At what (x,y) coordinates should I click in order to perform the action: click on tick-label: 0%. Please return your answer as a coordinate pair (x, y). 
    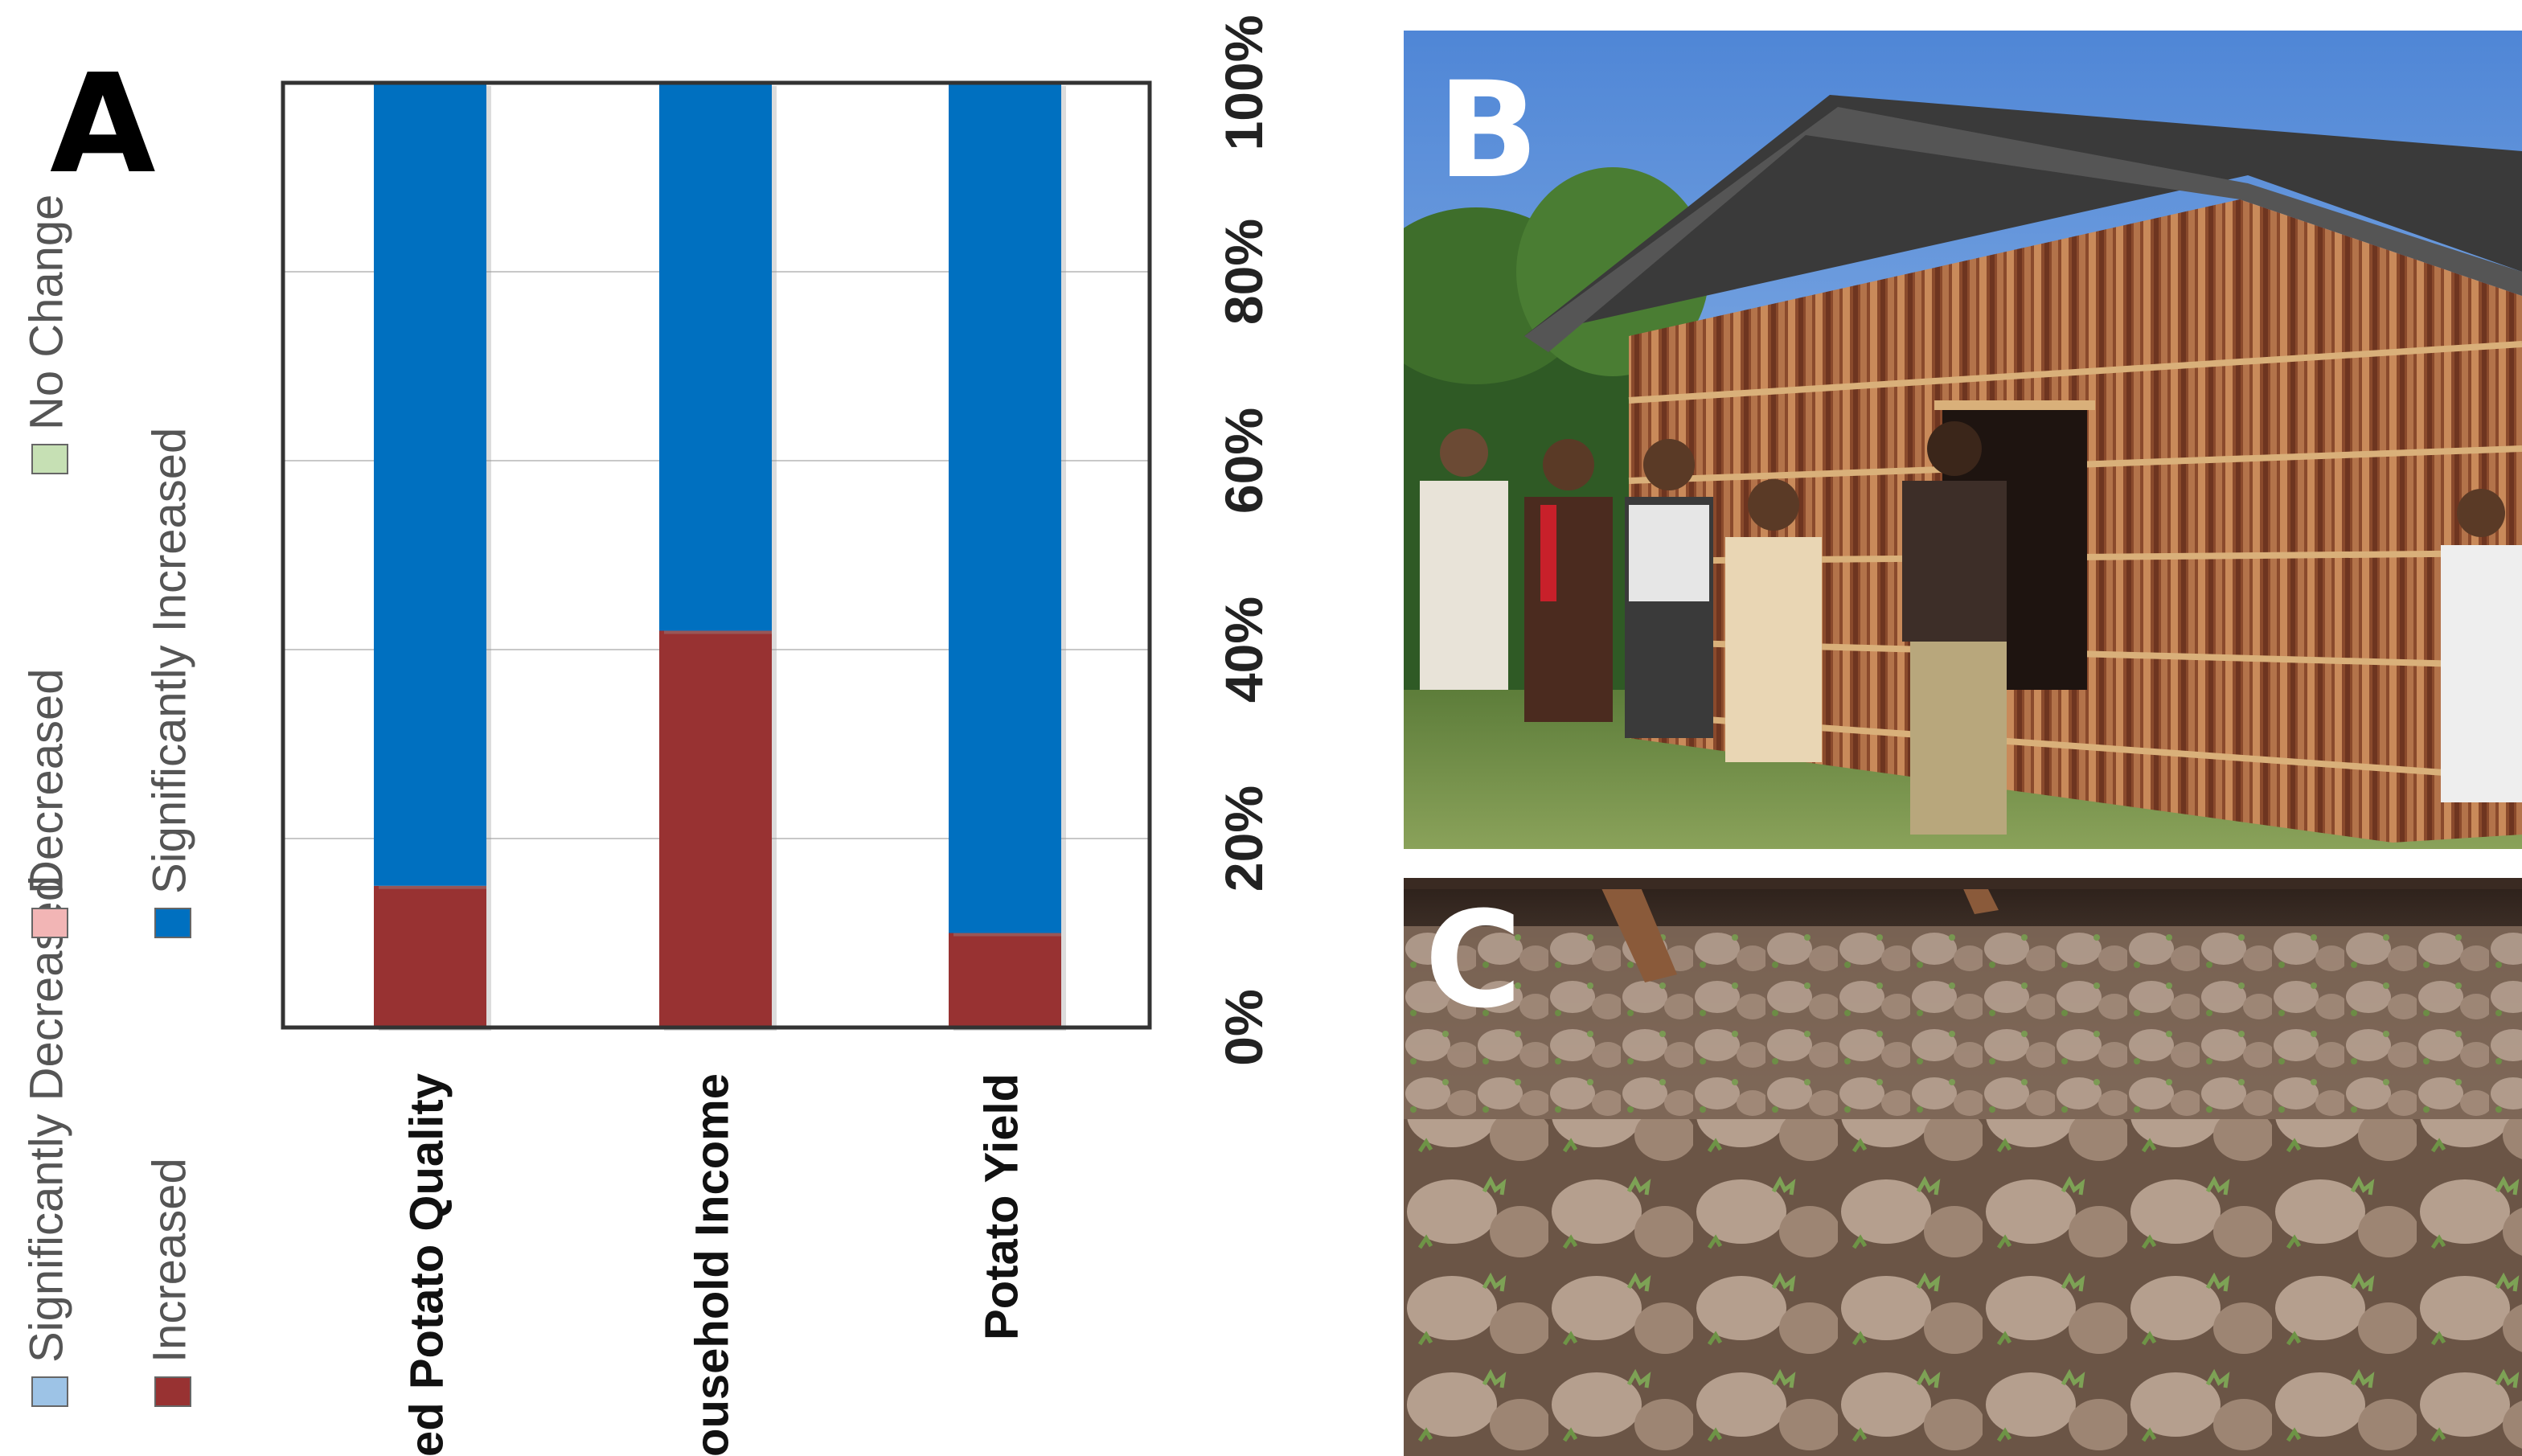
    Looking at the image, I should click on (1244, 1027).